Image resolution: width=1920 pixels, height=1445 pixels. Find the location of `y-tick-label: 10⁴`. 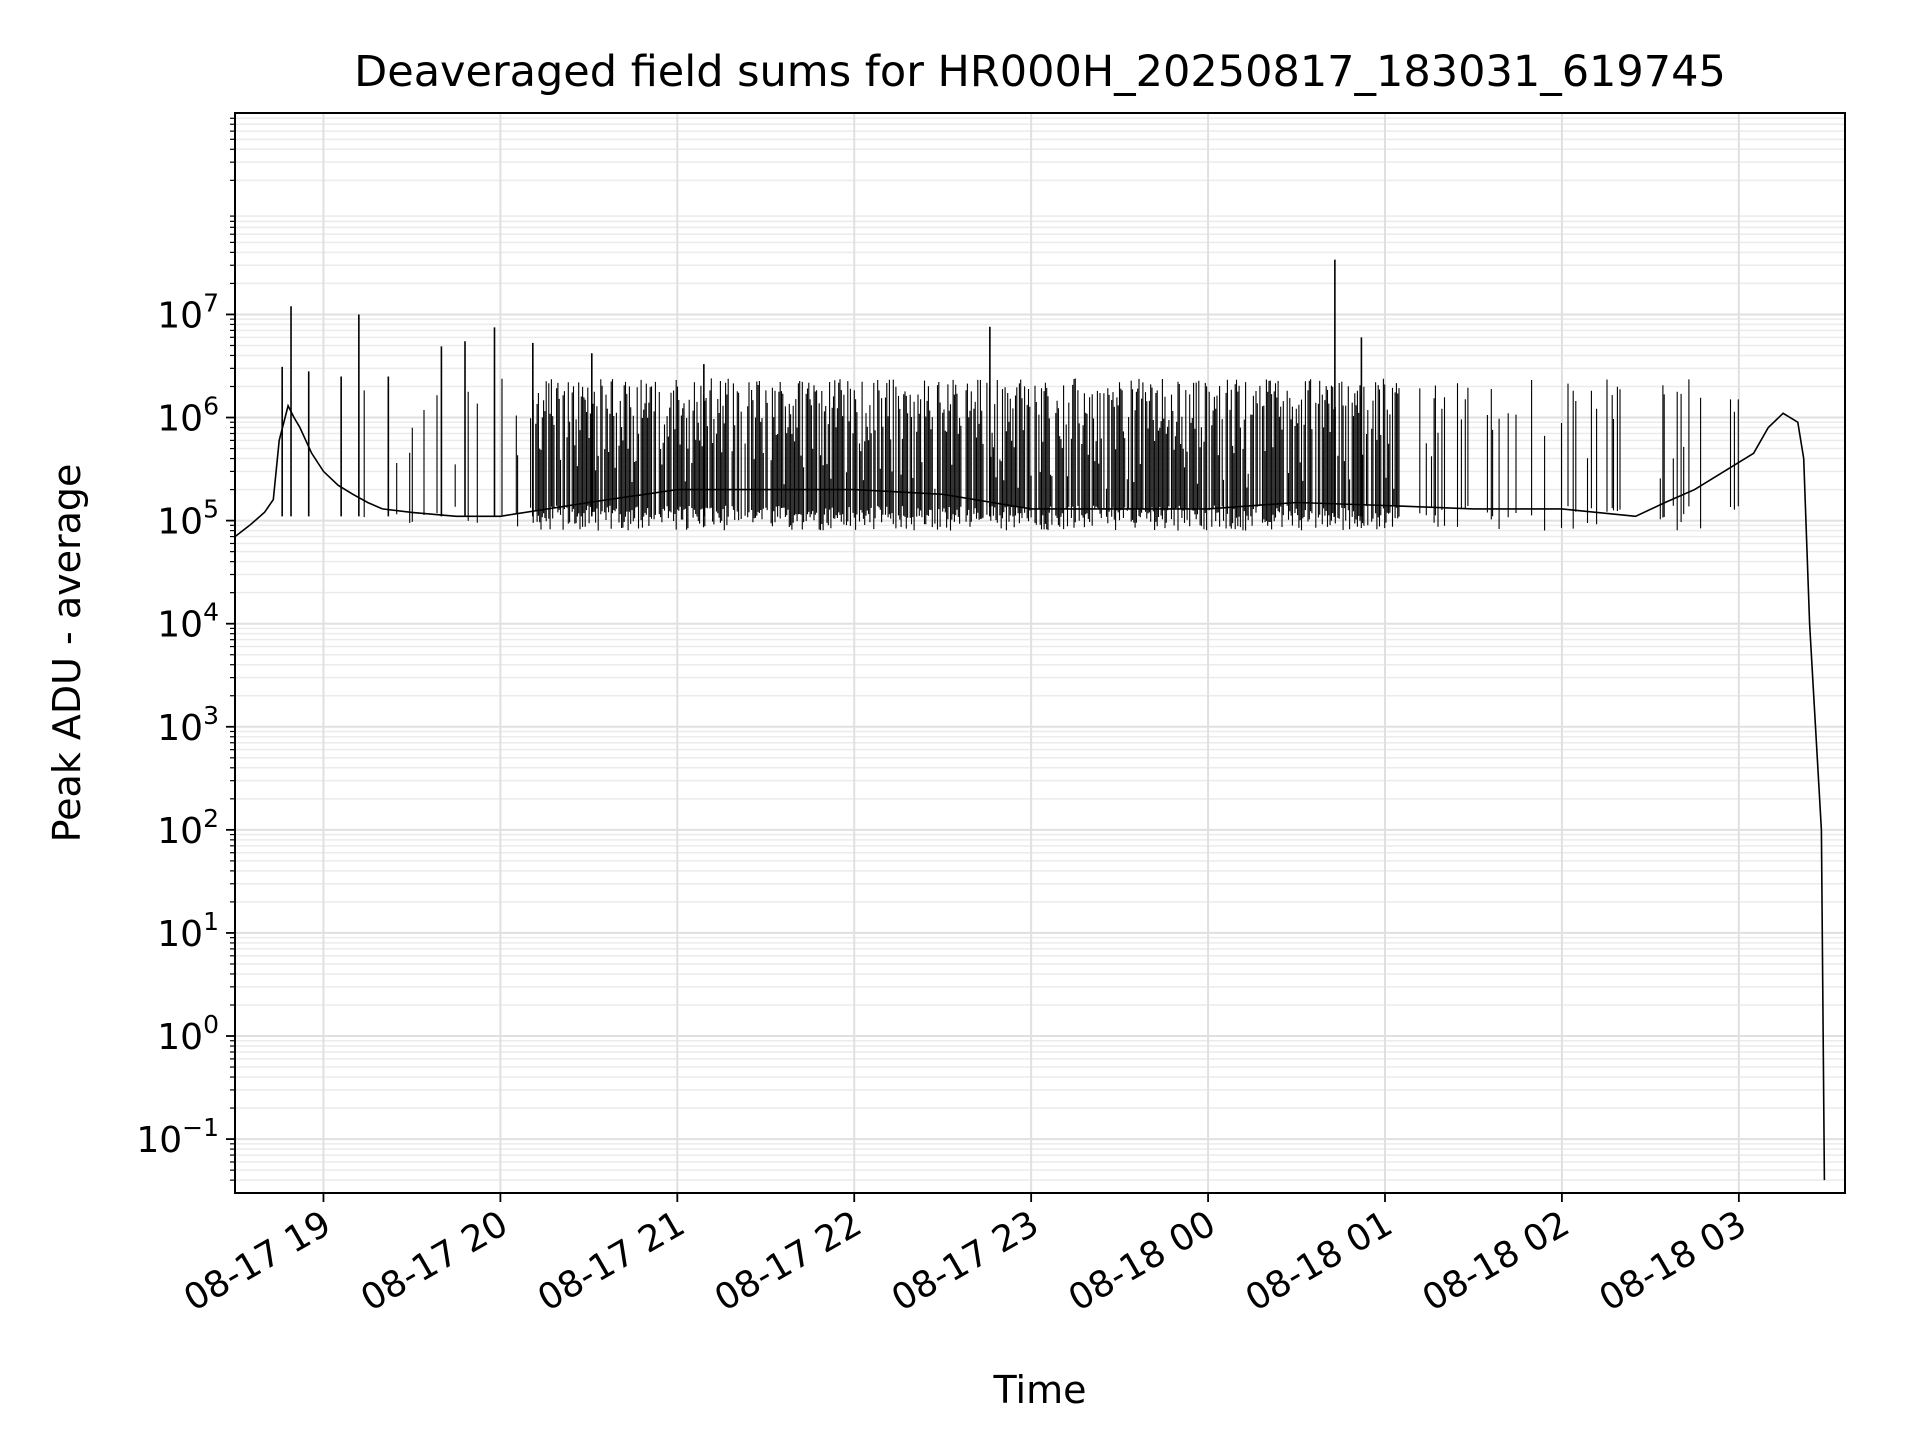

y-tick-label: 10⁴ is located at coordinates (188, 622).